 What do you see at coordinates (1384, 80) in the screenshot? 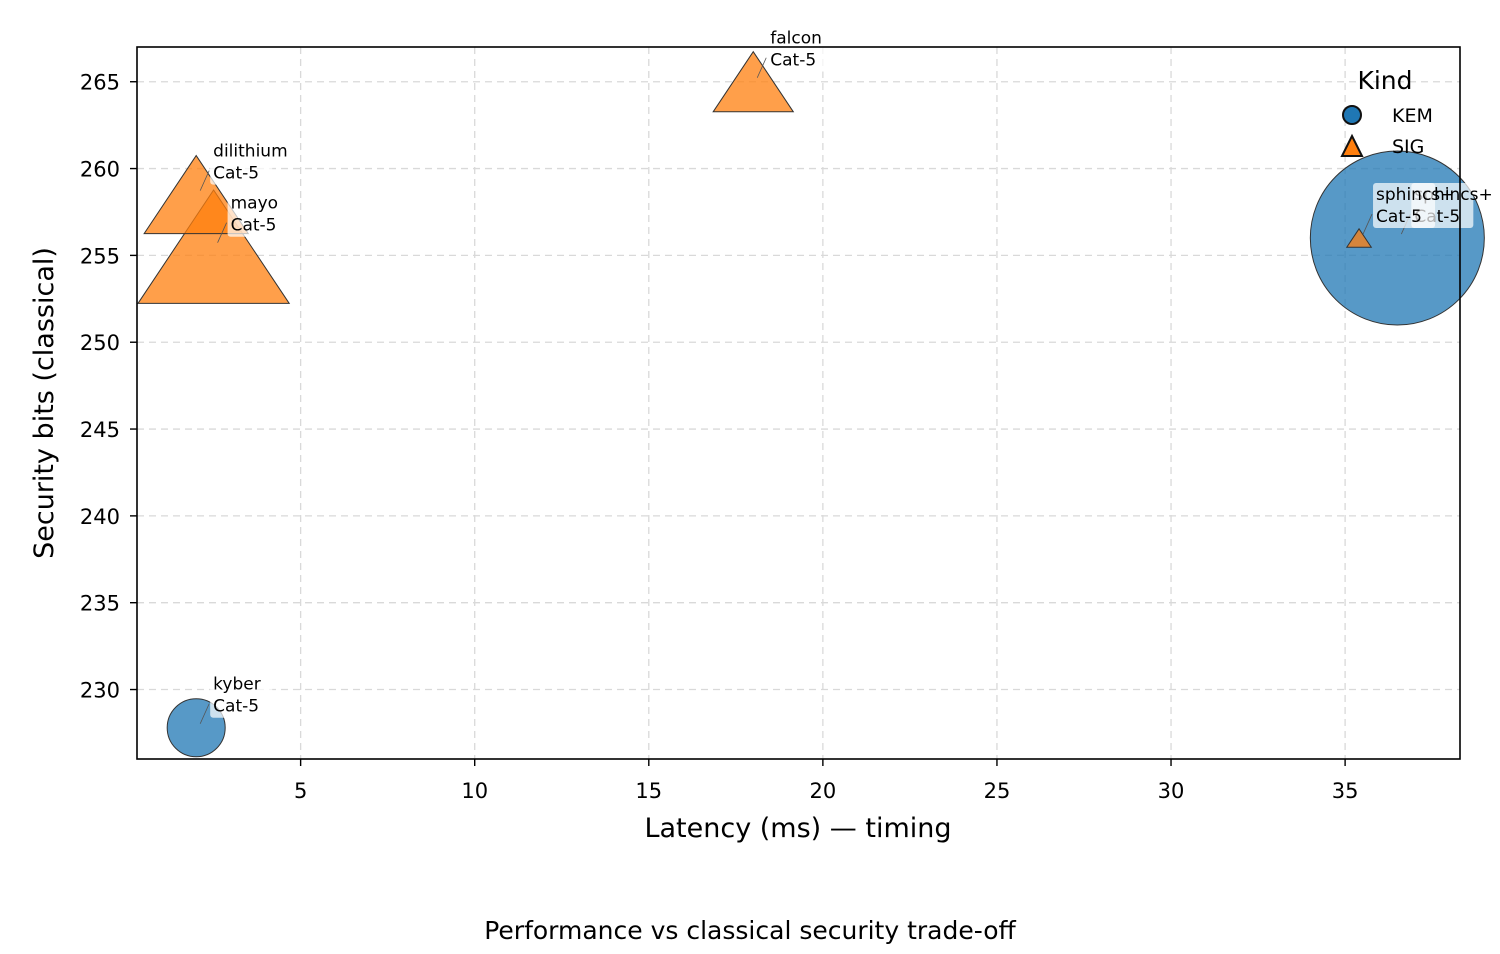
I see `legend-title: Kind` at bounding box center [1384, 80].